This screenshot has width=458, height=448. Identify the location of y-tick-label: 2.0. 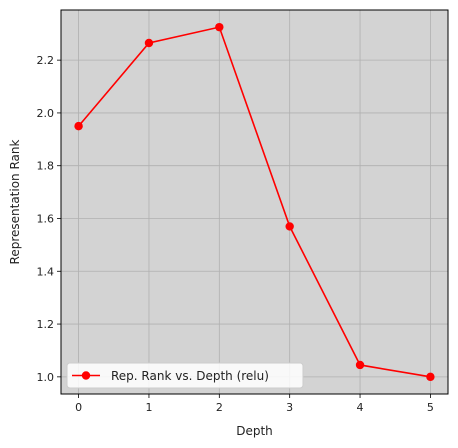
(46, 113).